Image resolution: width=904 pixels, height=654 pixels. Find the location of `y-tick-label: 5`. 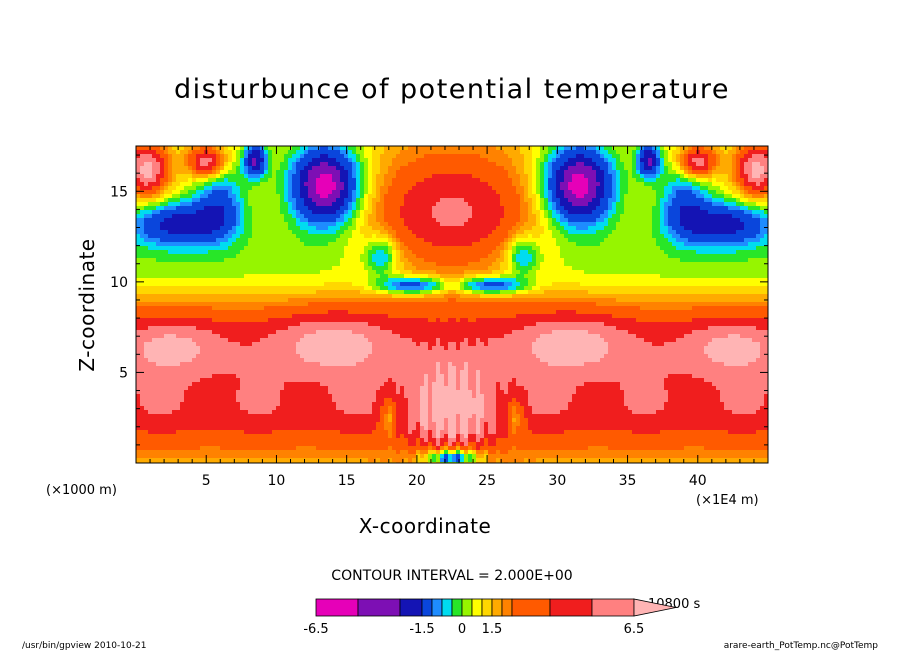

y-tick-label: 5 is located at coordinates (123, 373).